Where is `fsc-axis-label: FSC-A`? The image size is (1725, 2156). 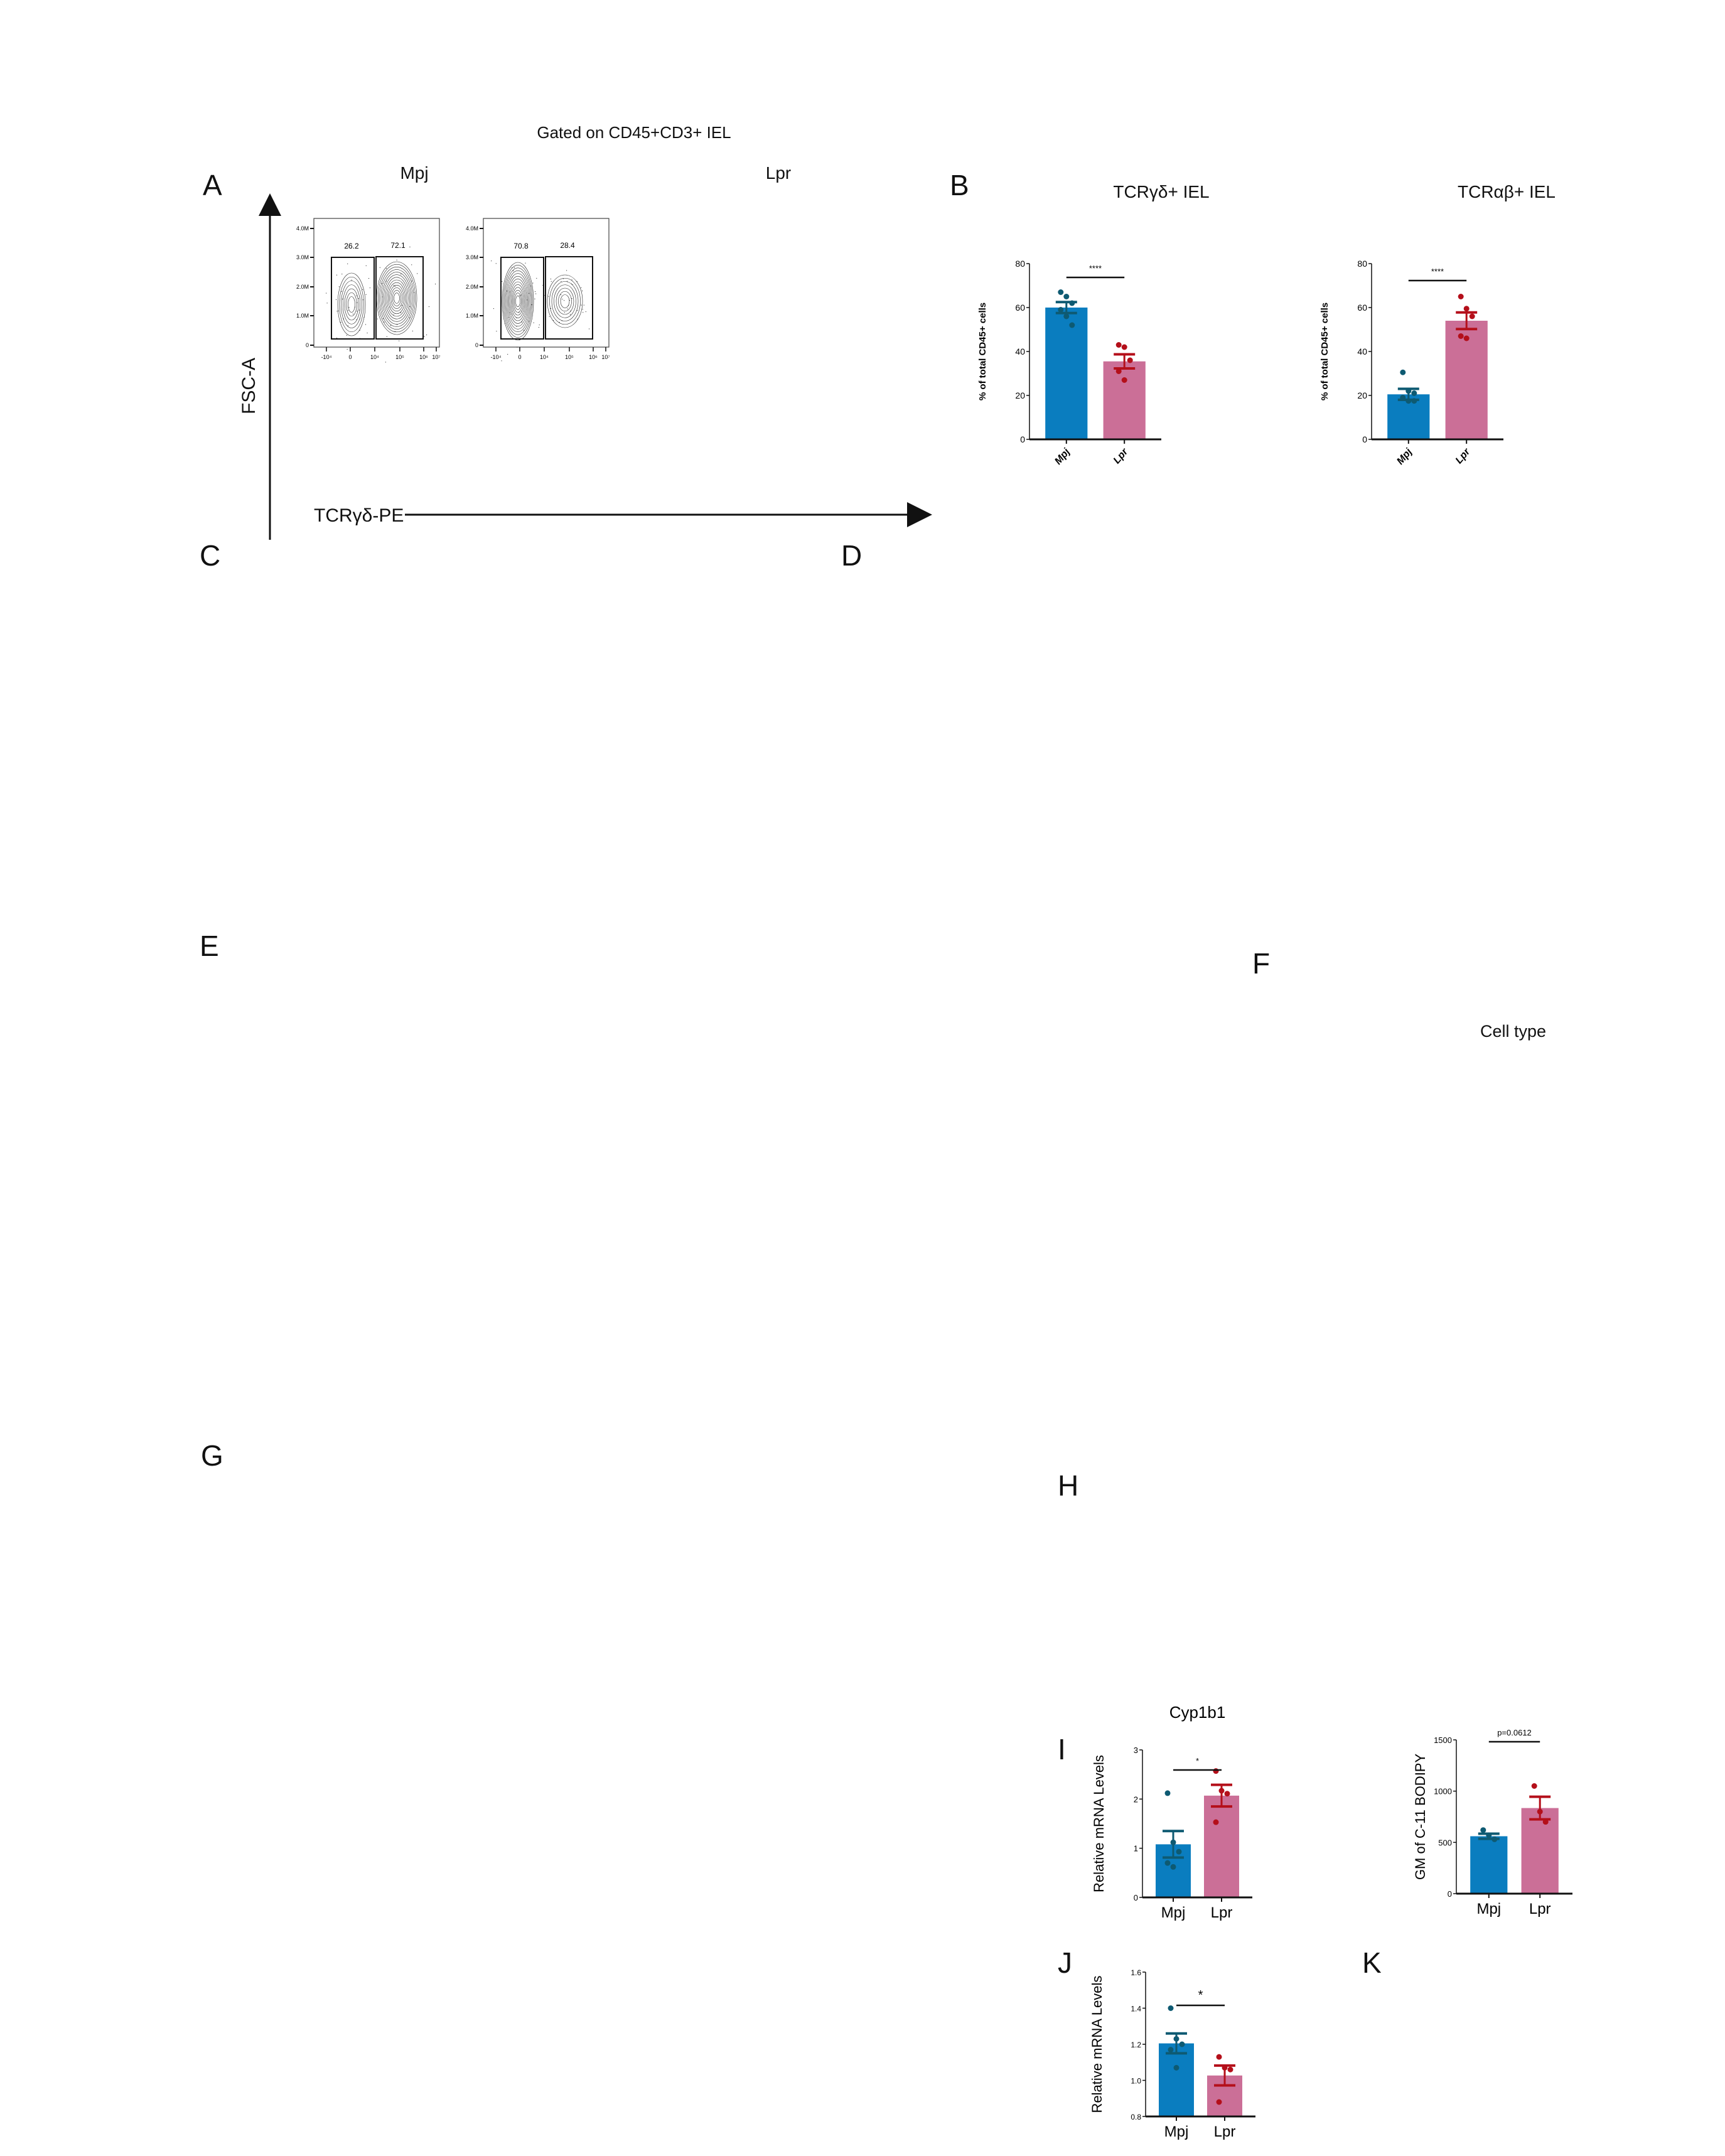 fsc-axis-label: FSC-A is located at coordinates (249, 386).